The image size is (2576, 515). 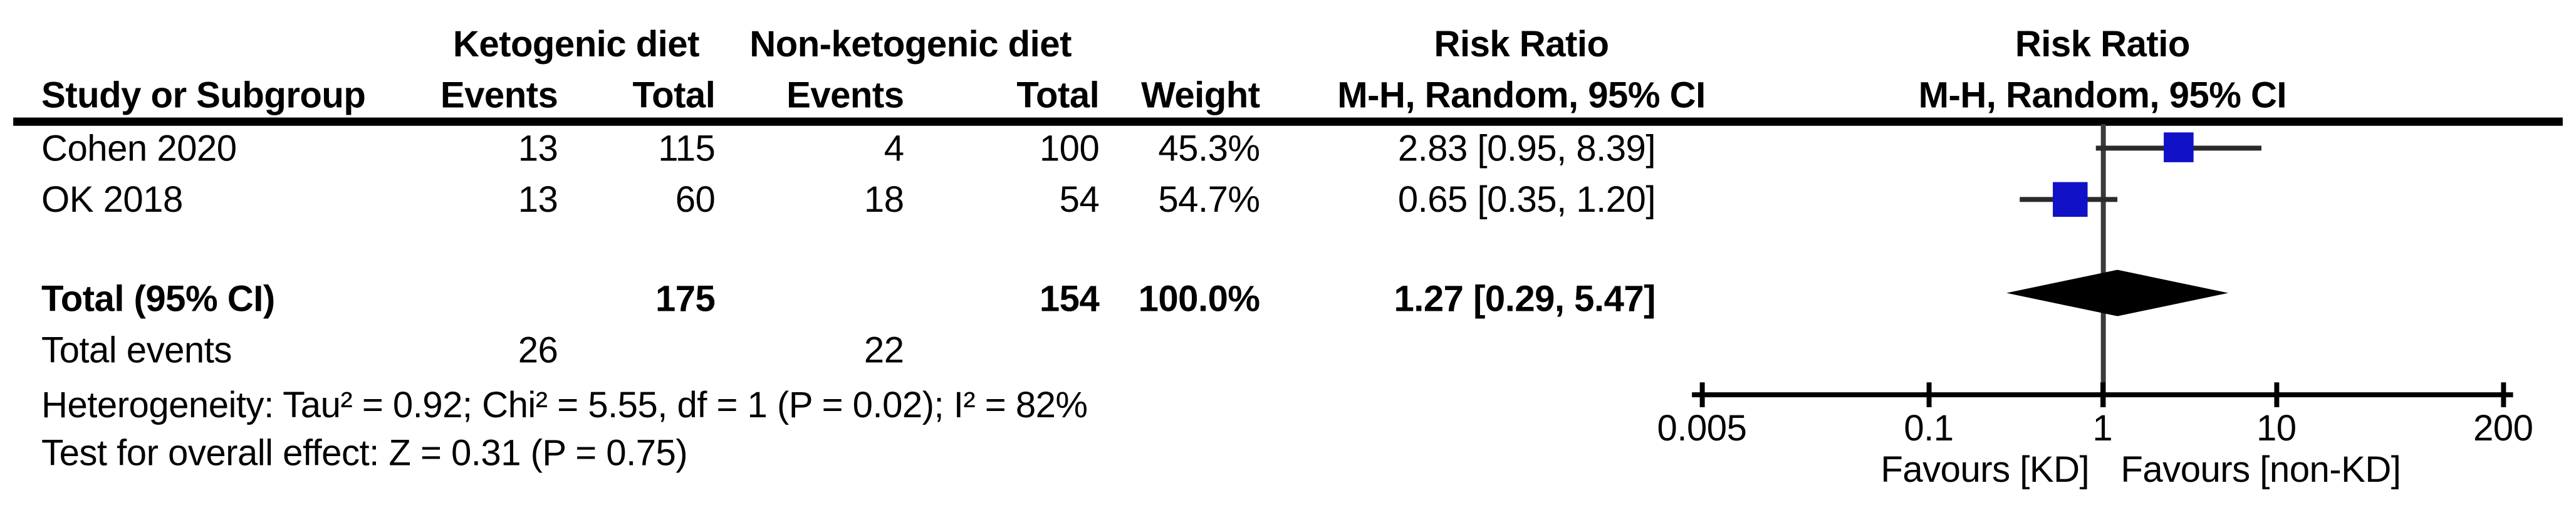 I want to click on pooled-diamond, so click(x=2117, y=292).